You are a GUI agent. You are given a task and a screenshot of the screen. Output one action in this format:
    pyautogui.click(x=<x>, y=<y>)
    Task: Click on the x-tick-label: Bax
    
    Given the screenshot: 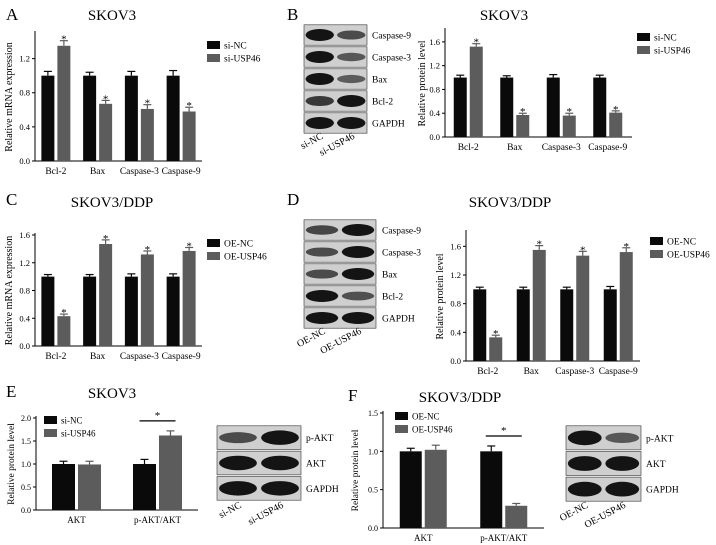 What is the action you would take?
    pyautogui.click(x=98, y=172)
    